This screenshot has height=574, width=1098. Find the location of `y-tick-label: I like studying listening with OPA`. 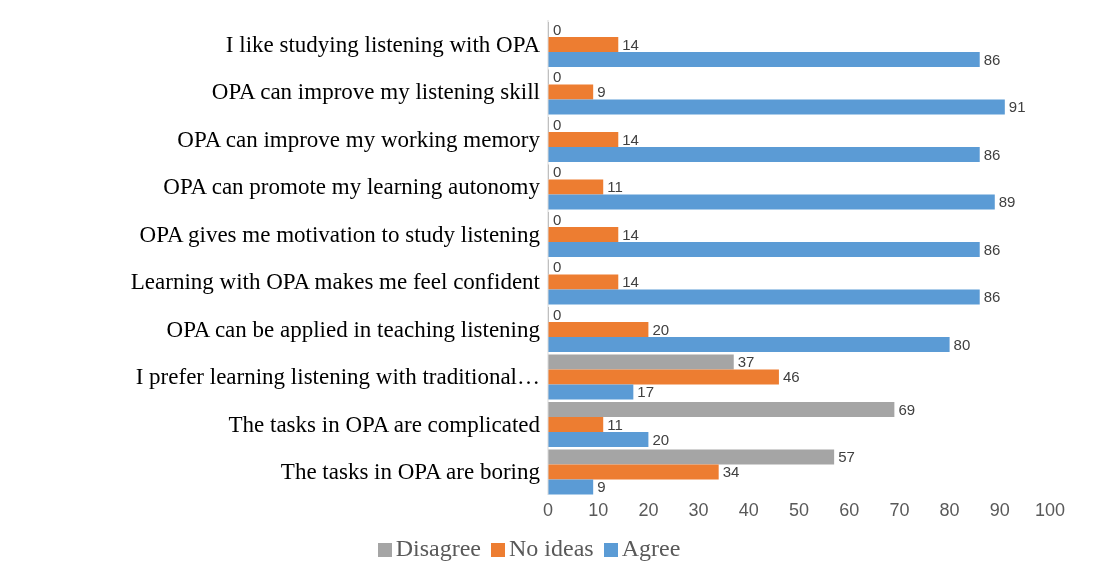

y-tick-label: I like studying listening with OPA is located at coordinates (383, 44).